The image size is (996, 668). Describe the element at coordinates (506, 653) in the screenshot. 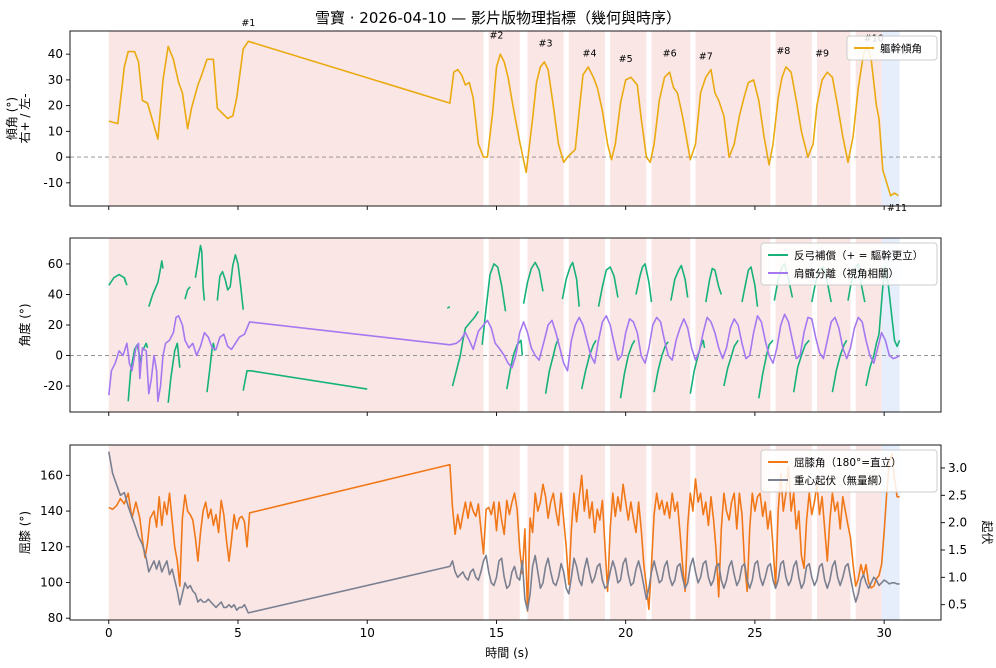

I see `x-axis-label: 時間 (s)` at that location.